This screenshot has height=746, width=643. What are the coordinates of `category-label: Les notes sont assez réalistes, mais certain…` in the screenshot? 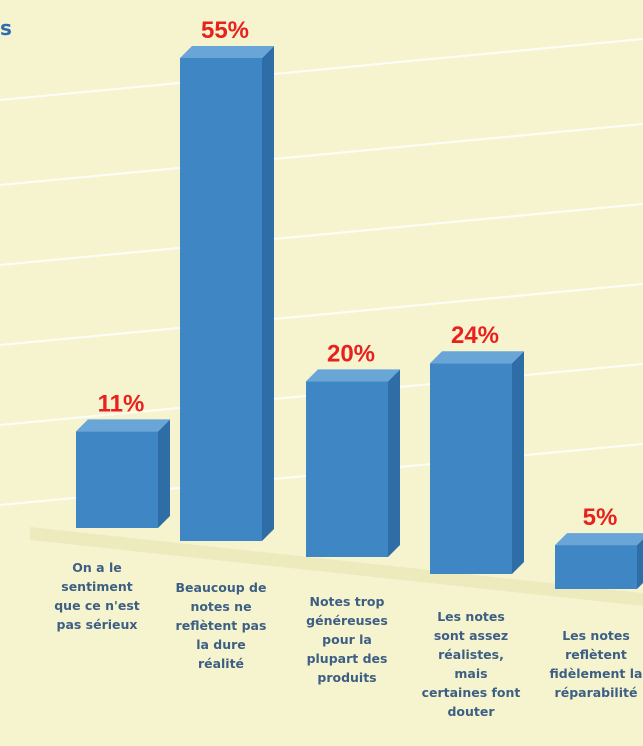 It's located at (471, 664).